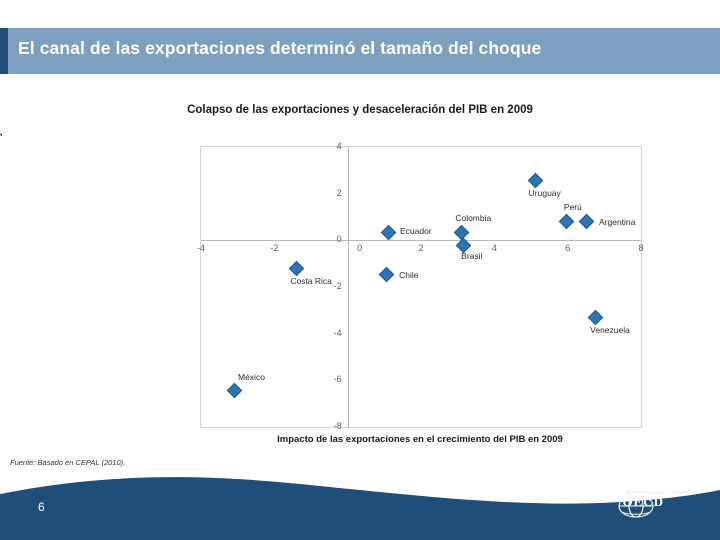 The image size is (720, 540). I want to click on y-axis-tick: -2, so click(337, 286).